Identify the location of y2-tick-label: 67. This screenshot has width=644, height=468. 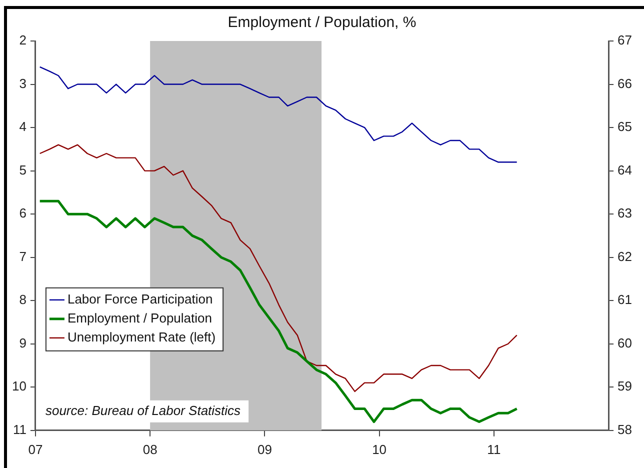
(625, 40).